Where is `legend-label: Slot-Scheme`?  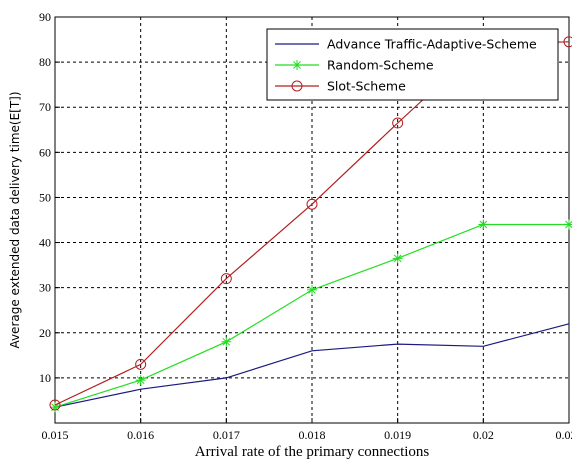 legend-label: Slot-Scheme is located at coordinates (366, 86).